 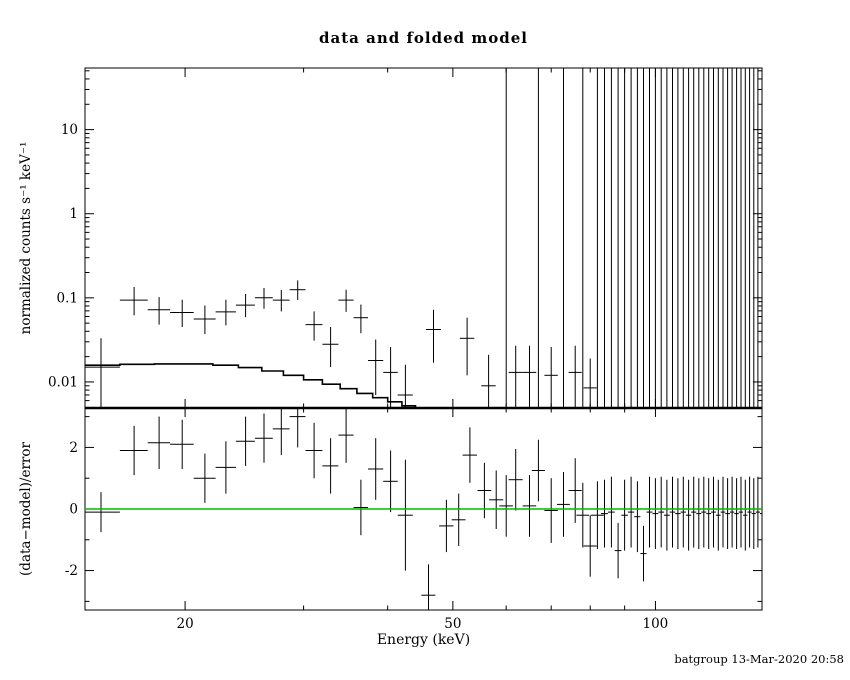 What do you see at coordinates (423, 38) in the screenshot?
I see `plot-title: data and folded model` at bounding box center [423, 38].